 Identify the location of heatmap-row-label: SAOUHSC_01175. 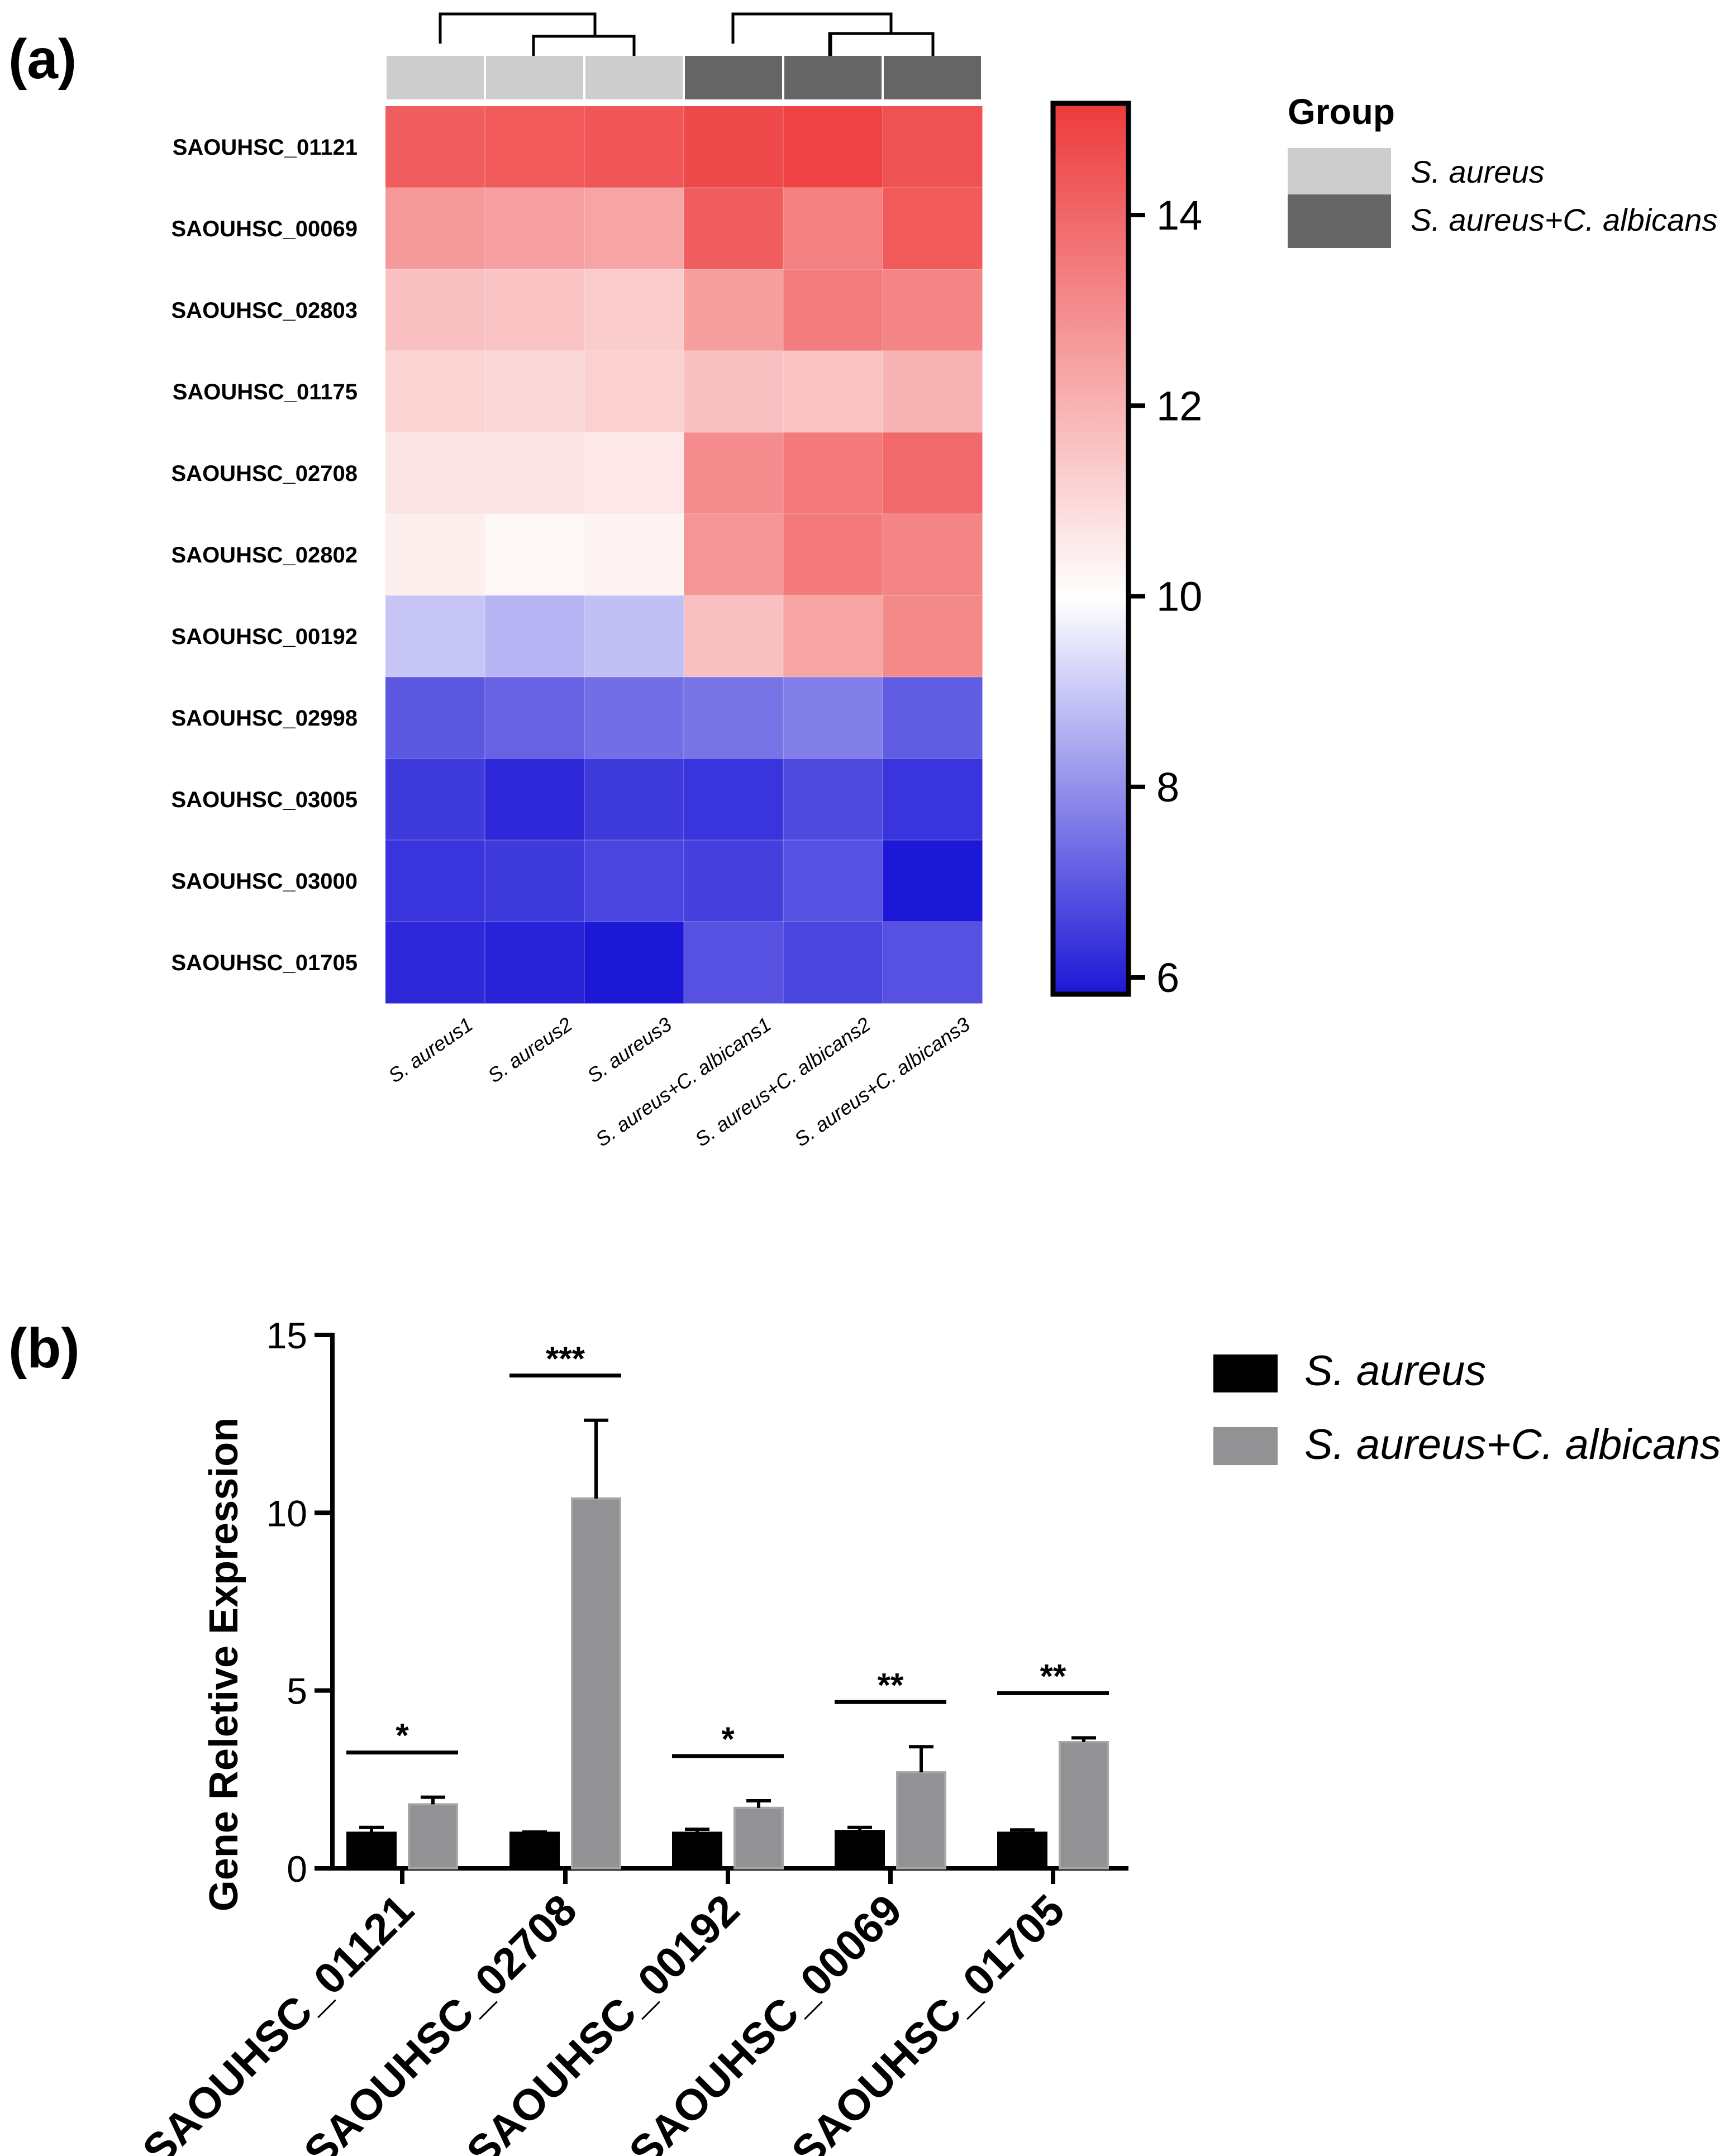
(265, 392).